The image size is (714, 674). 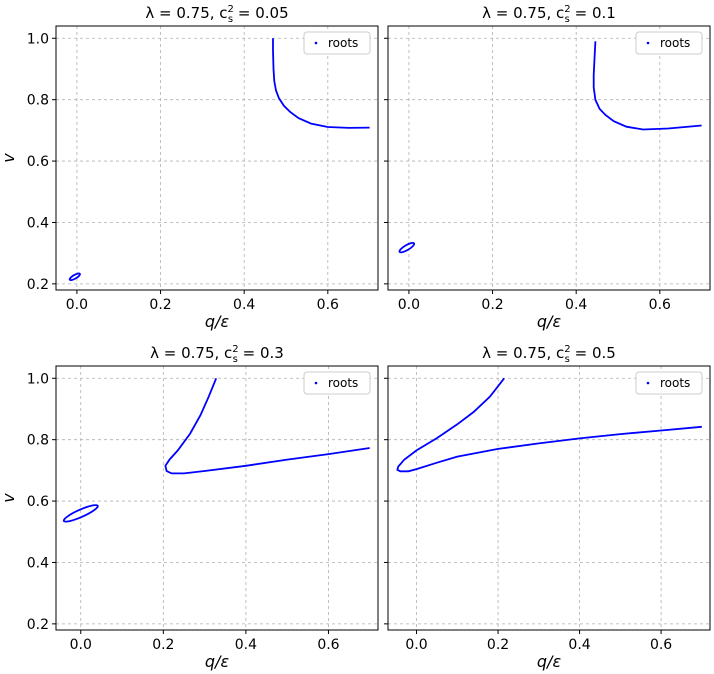 I want to click on chart-title: λ = 0.75, c2 s = 0.5, so click(x=549, y=354).